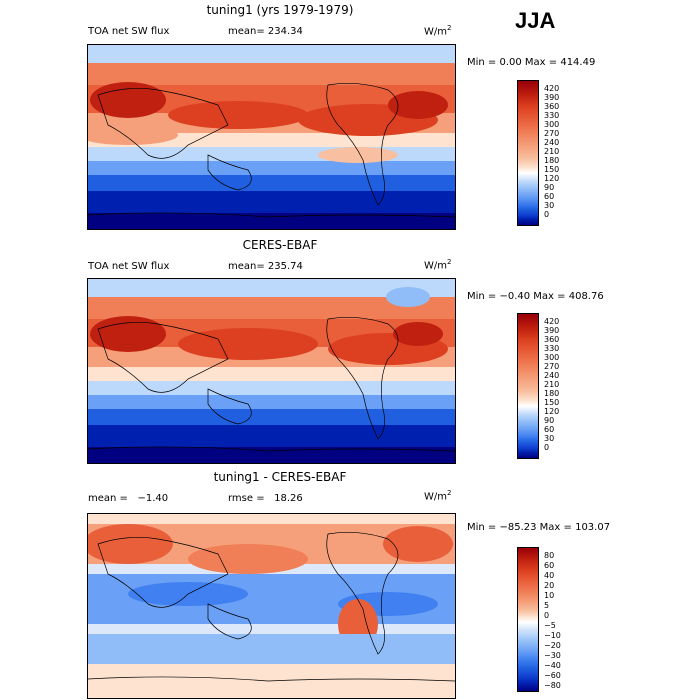 Image resolution: width=700 pixels, height=700 pixels. I want to click on panel3-colorbar-label: −5, so click(550, 625).